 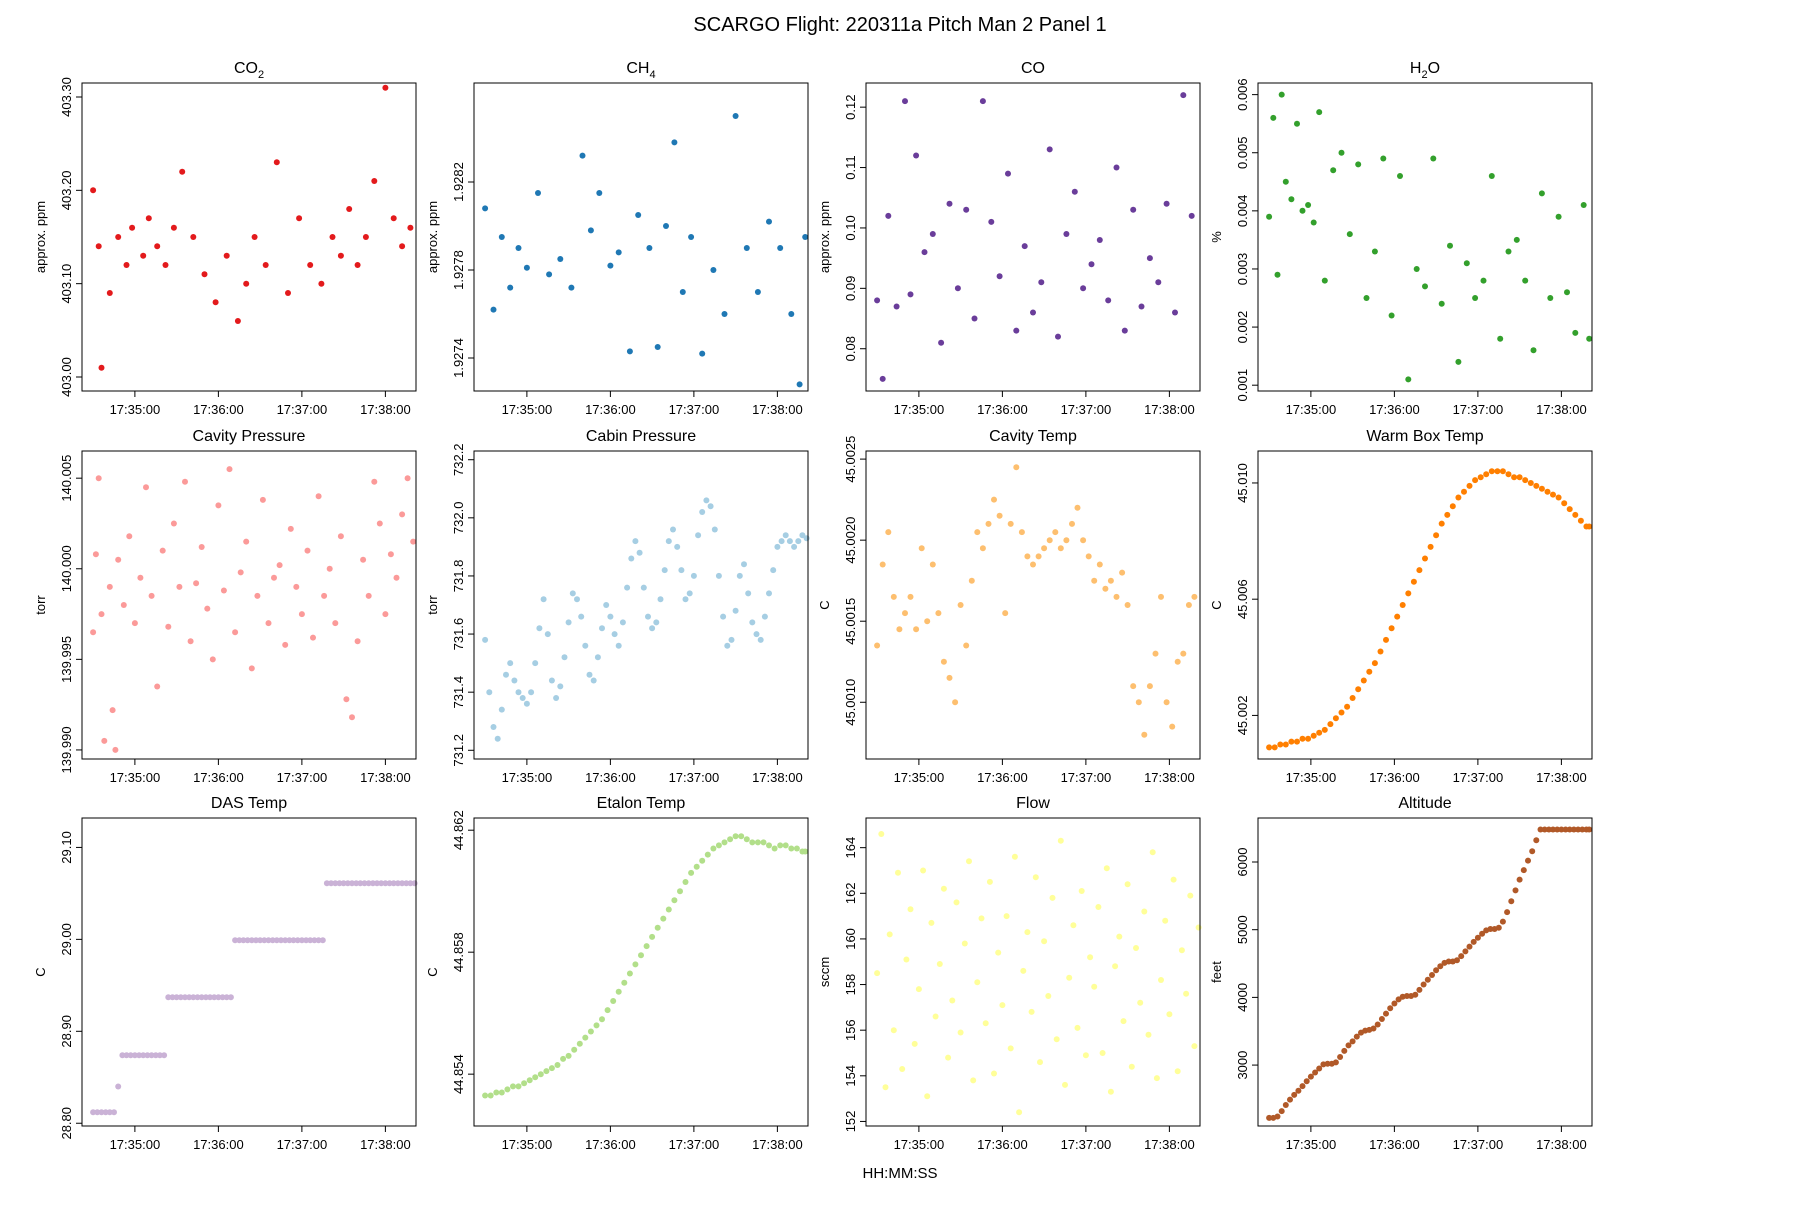 I want to click on y-tick-label: 154, so click(x=850, y=1076).